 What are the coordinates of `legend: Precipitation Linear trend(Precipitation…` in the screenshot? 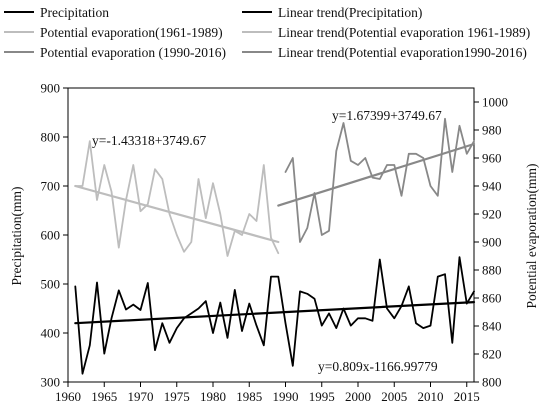 It's located at (267, 32).